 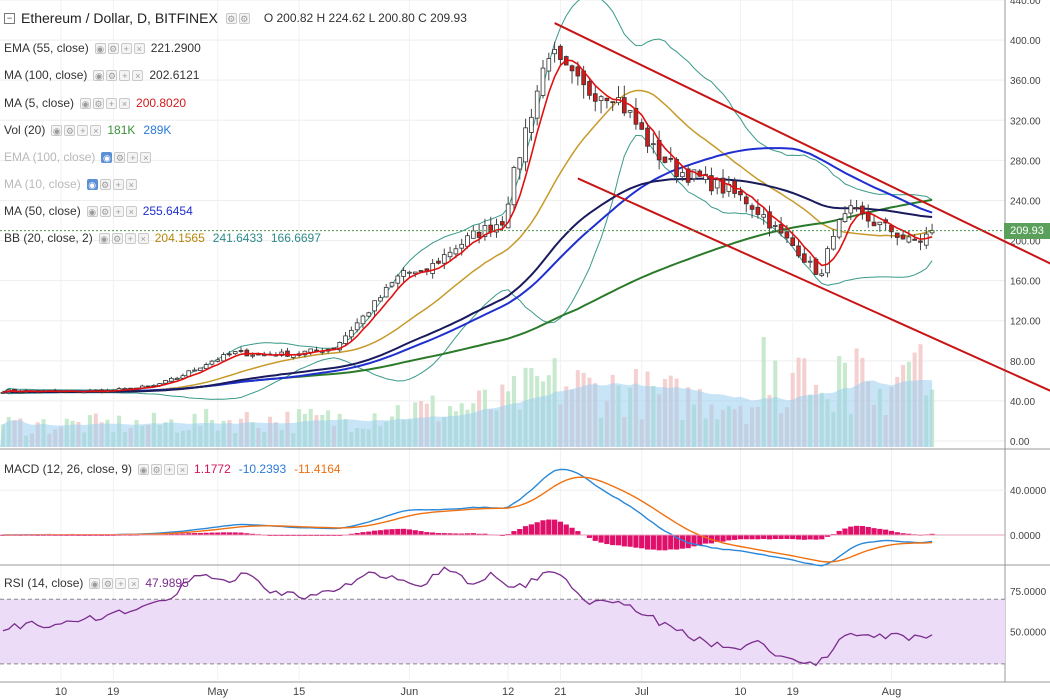 I want to click on time-tick-label: 19, so click(x=793, y=692).